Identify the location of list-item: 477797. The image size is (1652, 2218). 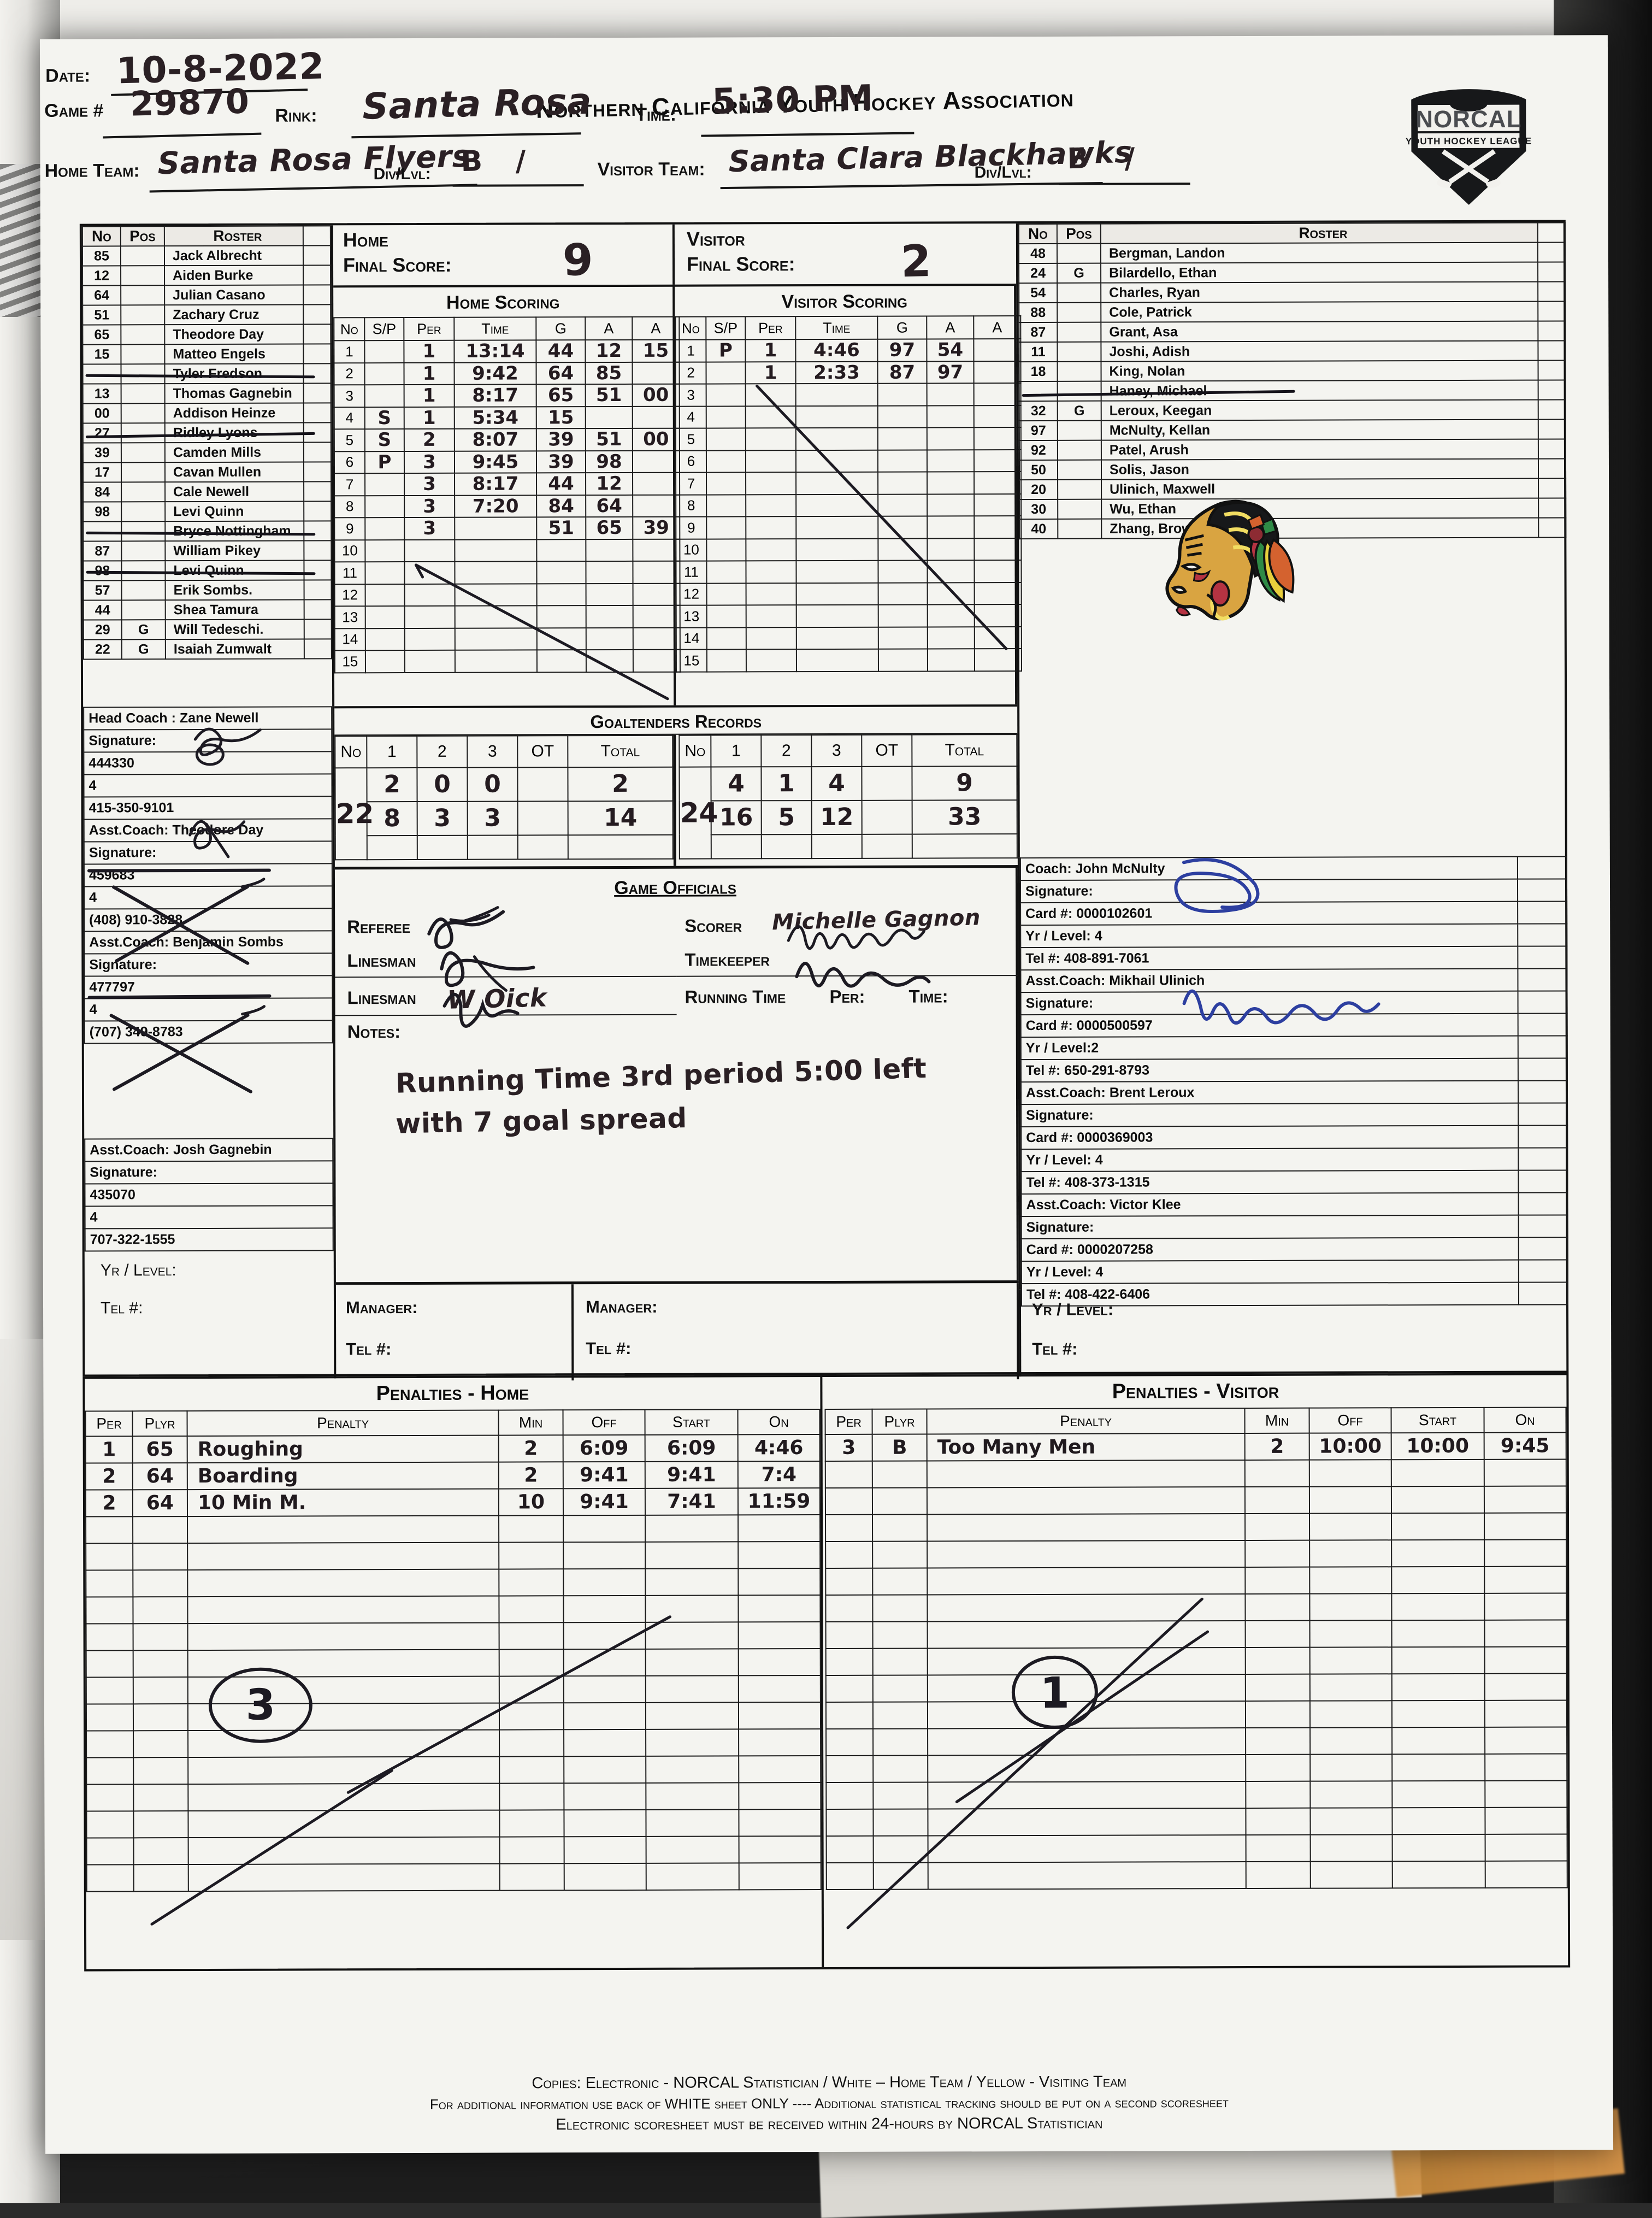
(208, 987).